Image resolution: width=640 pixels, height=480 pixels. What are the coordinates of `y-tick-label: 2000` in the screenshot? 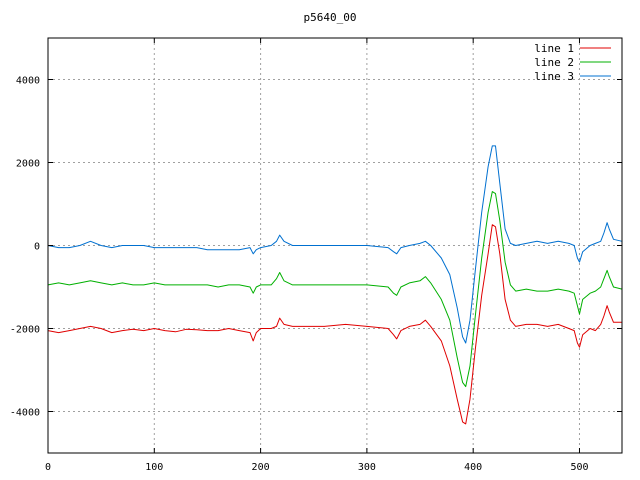 It's located at (28, 164).